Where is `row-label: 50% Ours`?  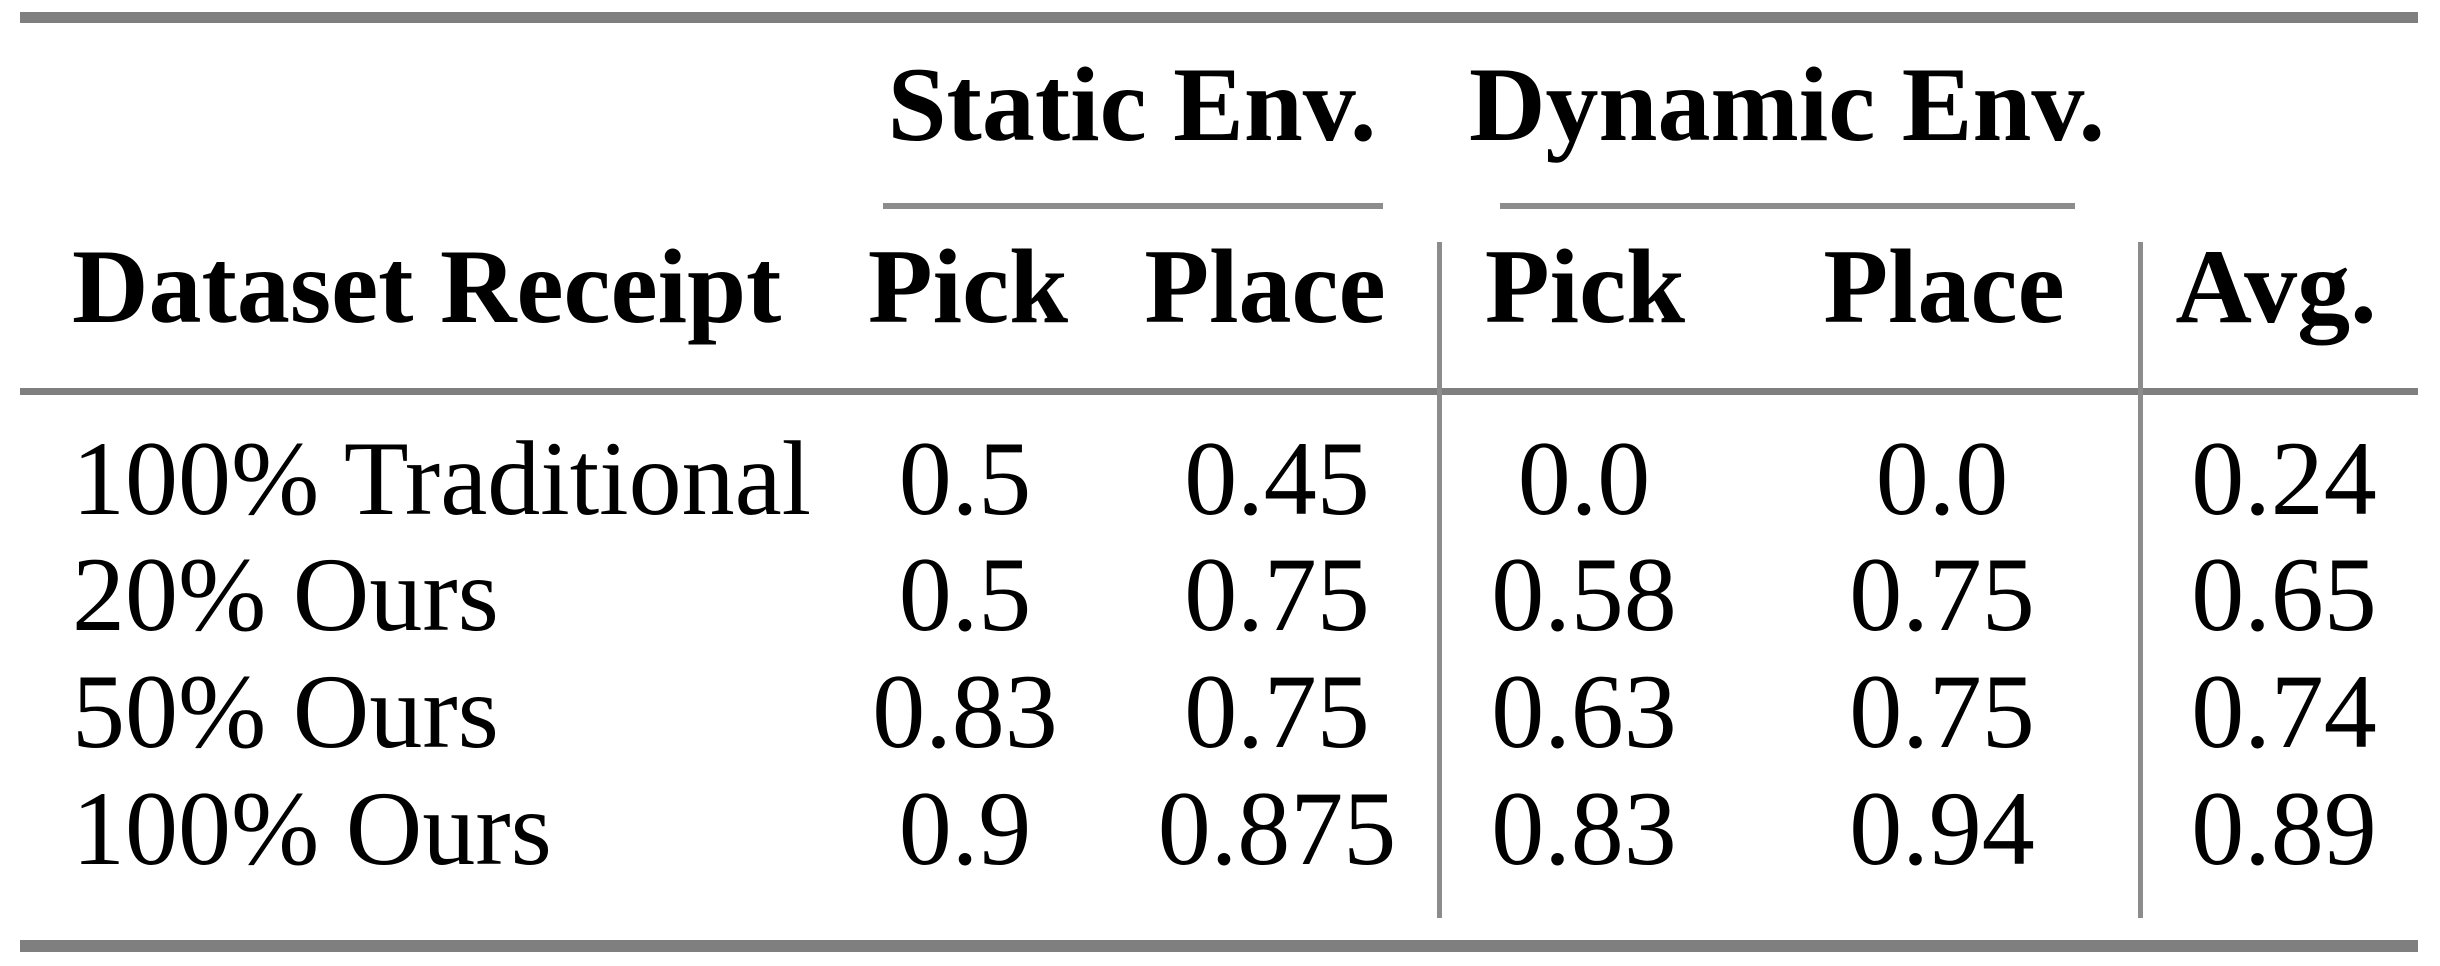 row-label: 50% Ours is located at coordinates (285, 711).